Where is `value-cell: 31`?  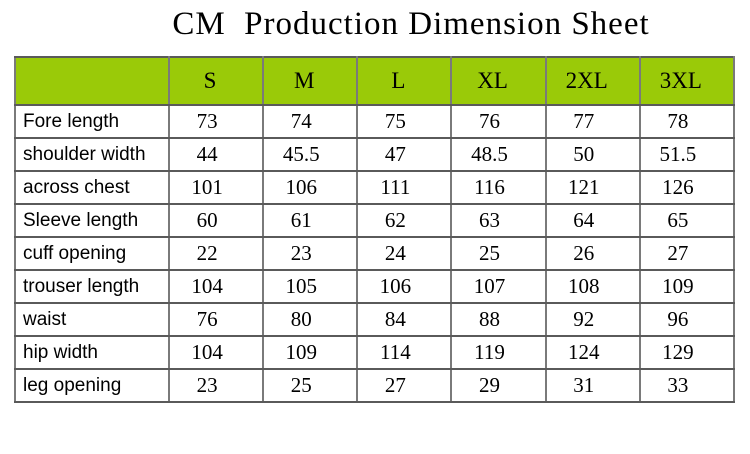 value-cell: 31 is located at coordinates (592, 385).